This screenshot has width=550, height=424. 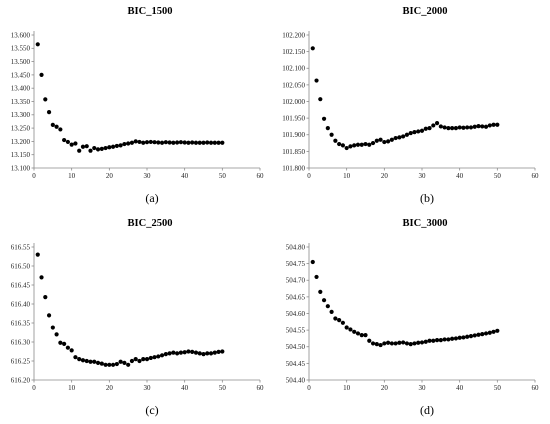 I want to click on chart-c-y-tick-label: 616.20, so click(x=21, y=380).